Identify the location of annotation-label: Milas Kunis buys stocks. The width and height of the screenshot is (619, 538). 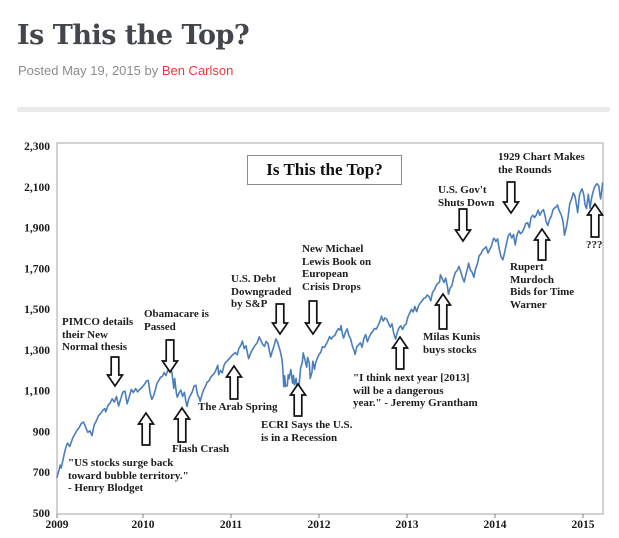
(452, 343).